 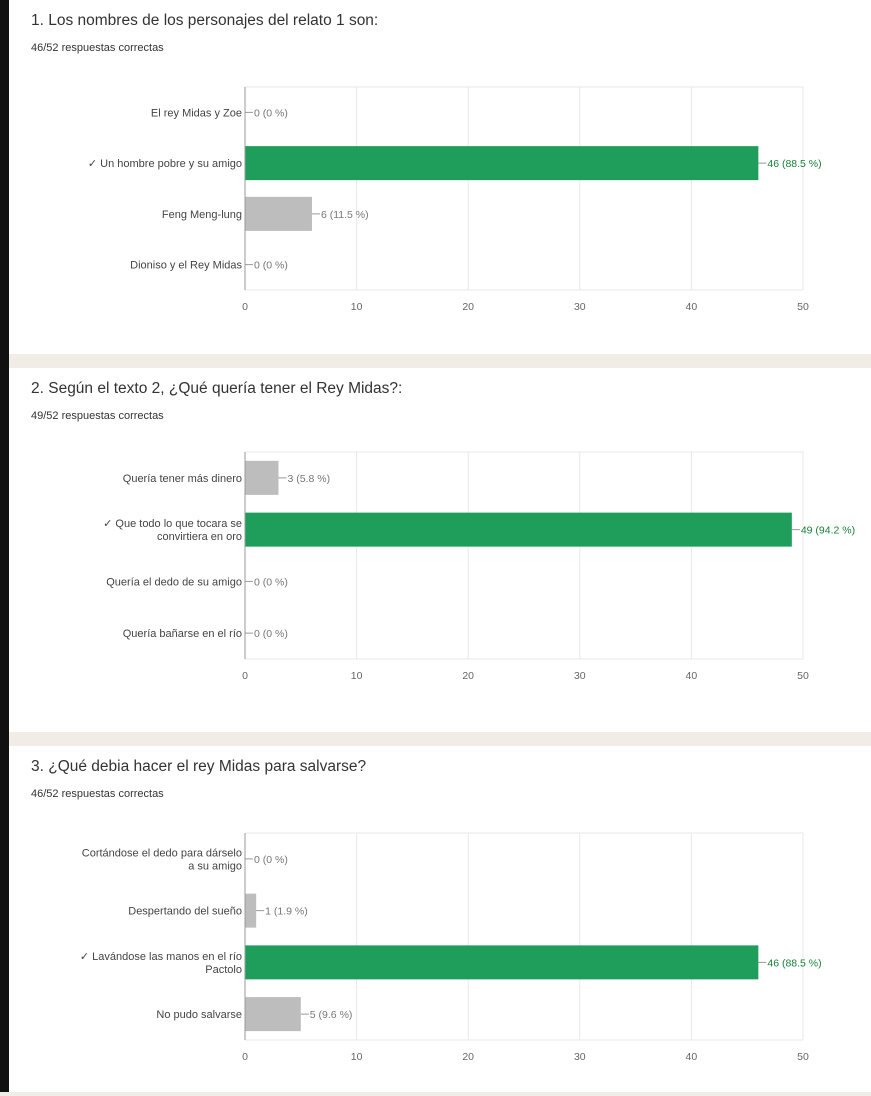 What do you see at coordinates (215, 866) in the screenshot?
I see `category-label: a su amigo` at bounding box center [215, 866].